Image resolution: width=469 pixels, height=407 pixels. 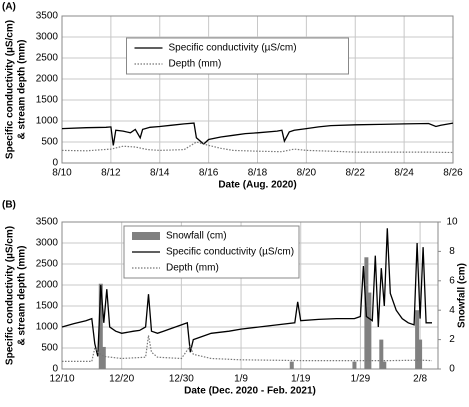 What do you see at coordinates (452, 369) in the screenshot?
I see `y2-tick-label: 0` at bounding box center [452, 369].